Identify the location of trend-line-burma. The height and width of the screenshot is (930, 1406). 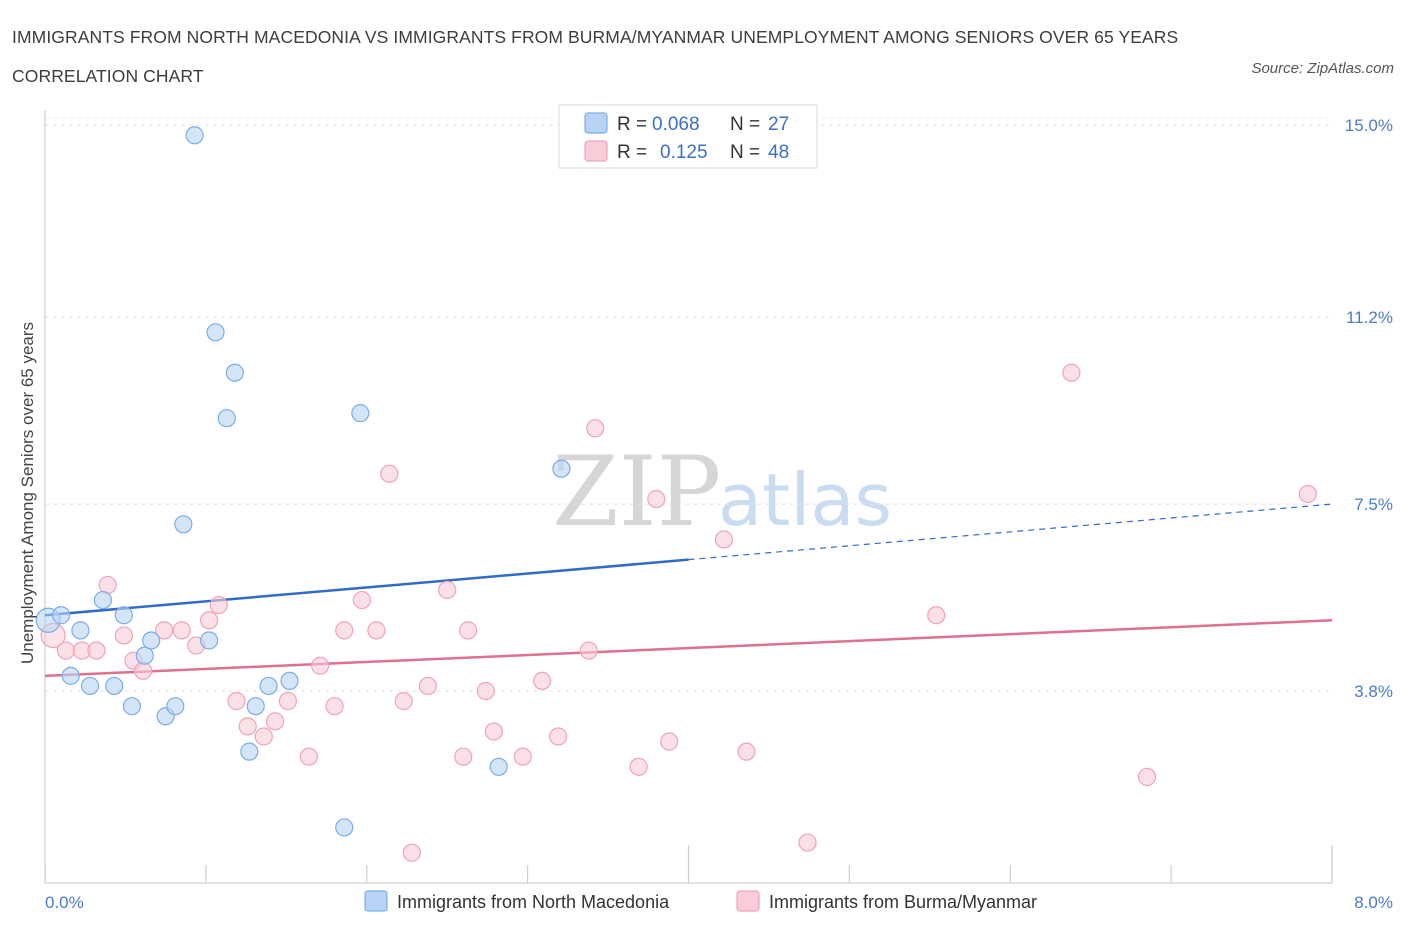
(688, 648).